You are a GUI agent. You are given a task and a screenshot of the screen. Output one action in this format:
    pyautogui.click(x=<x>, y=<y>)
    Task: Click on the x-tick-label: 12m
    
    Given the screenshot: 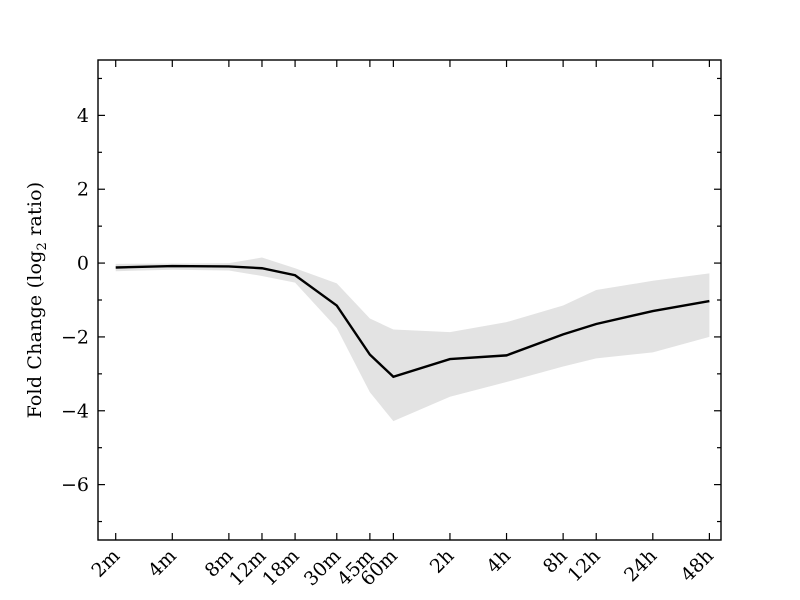 What is the action you would take?
    pyautogui.click(x=247, y=567)
    